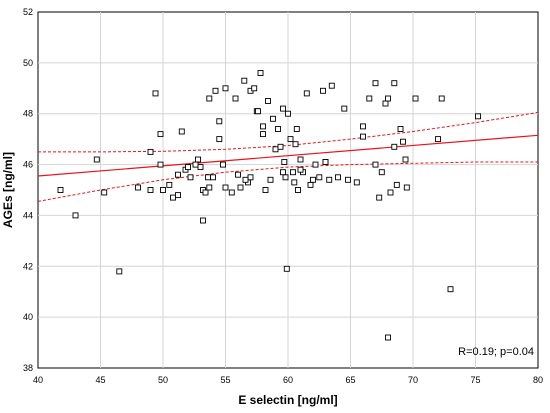 The width and height of the screenshot is (550, 413). I want to click on y-tick-label: 38, so click(28, 368).